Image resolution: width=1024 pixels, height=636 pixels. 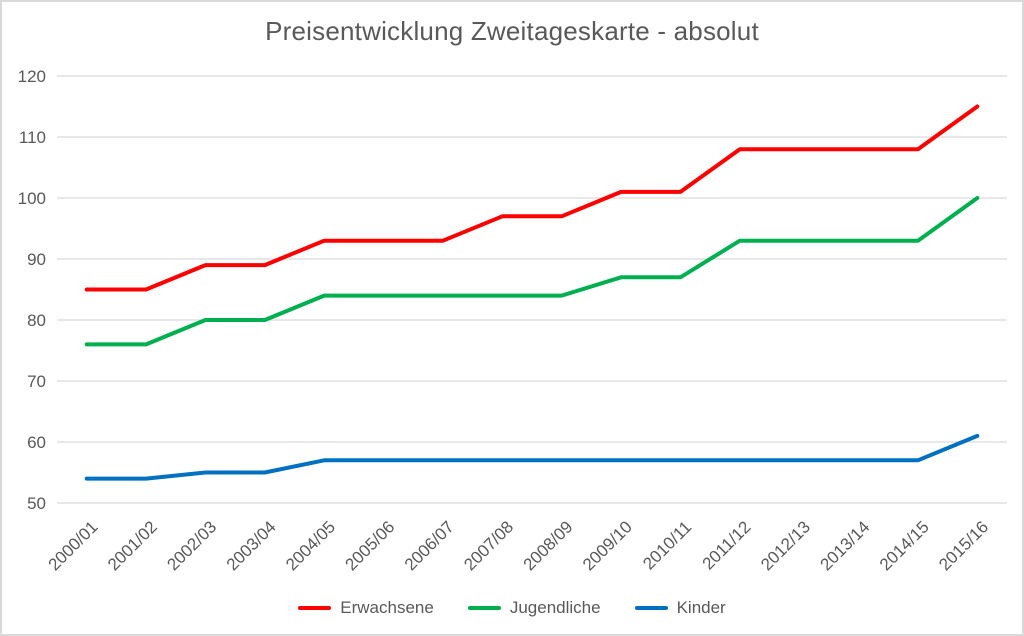 What do you see at coordinates (488, 545) in the screenshot?
I see `x-tick-label: 2007/08` at bounding box center [488, 545].